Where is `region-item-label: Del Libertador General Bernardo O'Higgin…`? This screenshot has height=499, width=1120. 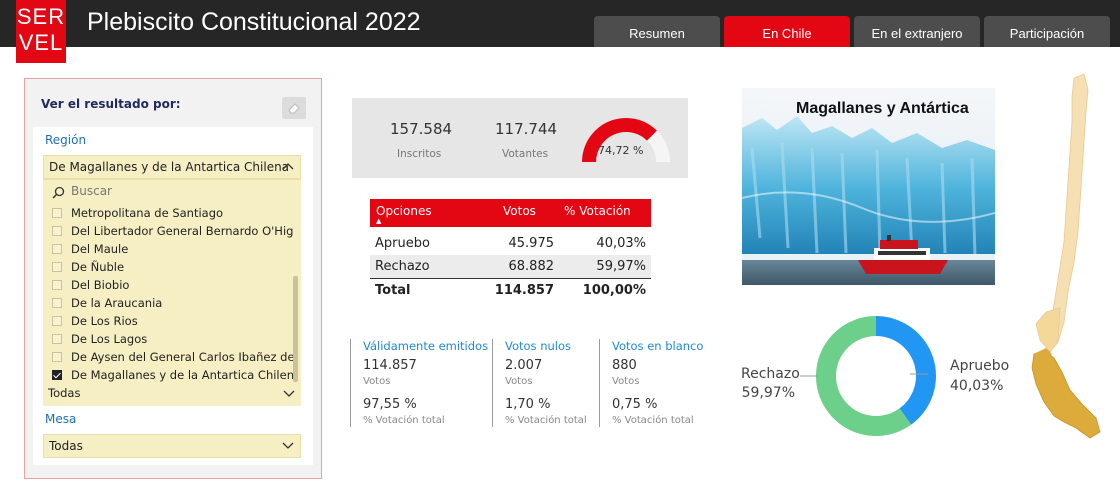 region-item-label: Del Libertador General Bernardo O'Higgin… is located at coordinates (182, 231).